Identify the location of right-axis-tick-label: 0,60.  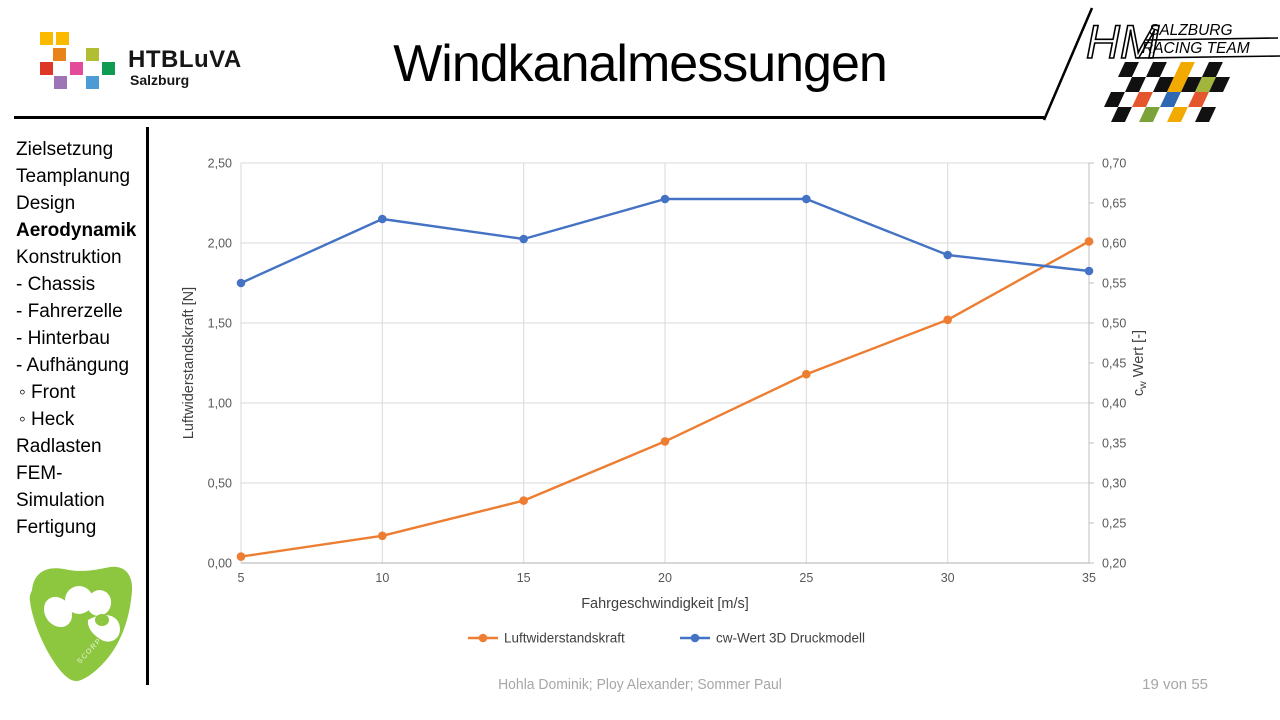
(1114, 244).